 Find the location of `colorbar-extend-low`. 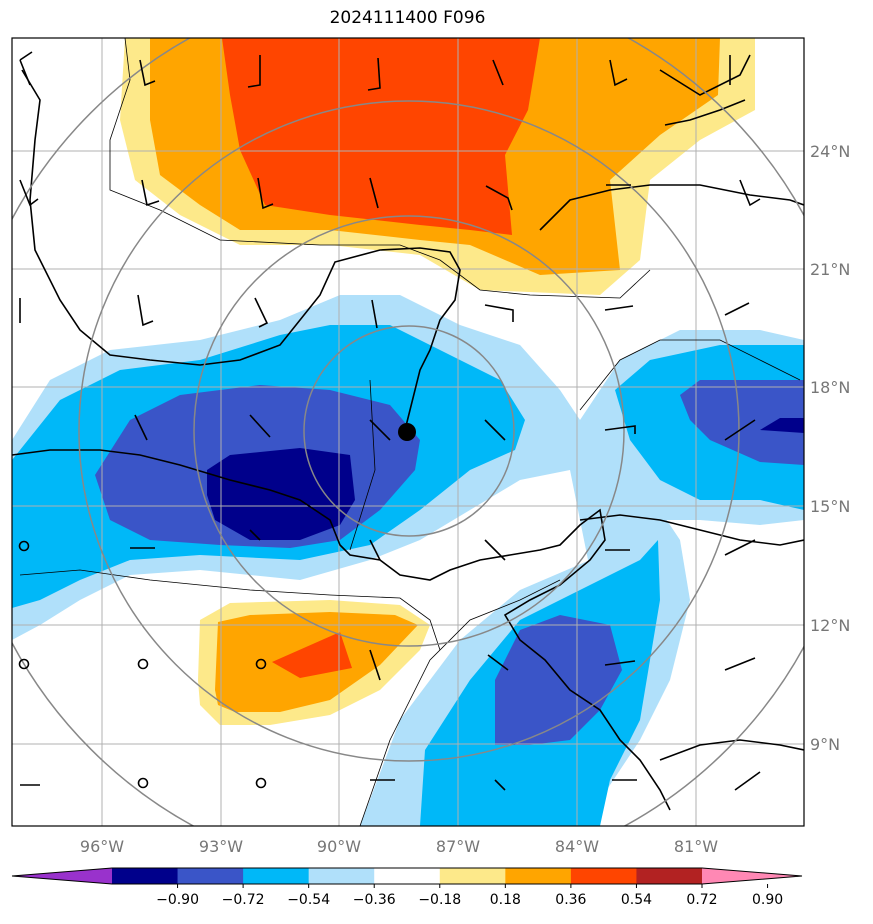

colorbar-extend-low is located at coordinates (62, 876).